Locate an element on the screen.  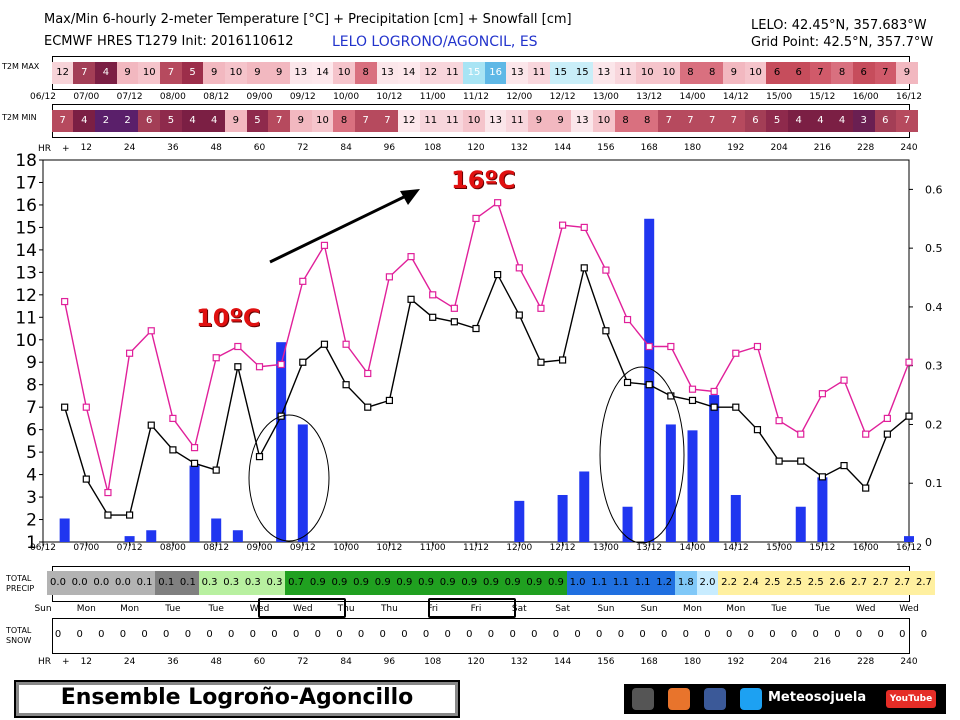
instagram-icon is located at coordinates (643, 699).